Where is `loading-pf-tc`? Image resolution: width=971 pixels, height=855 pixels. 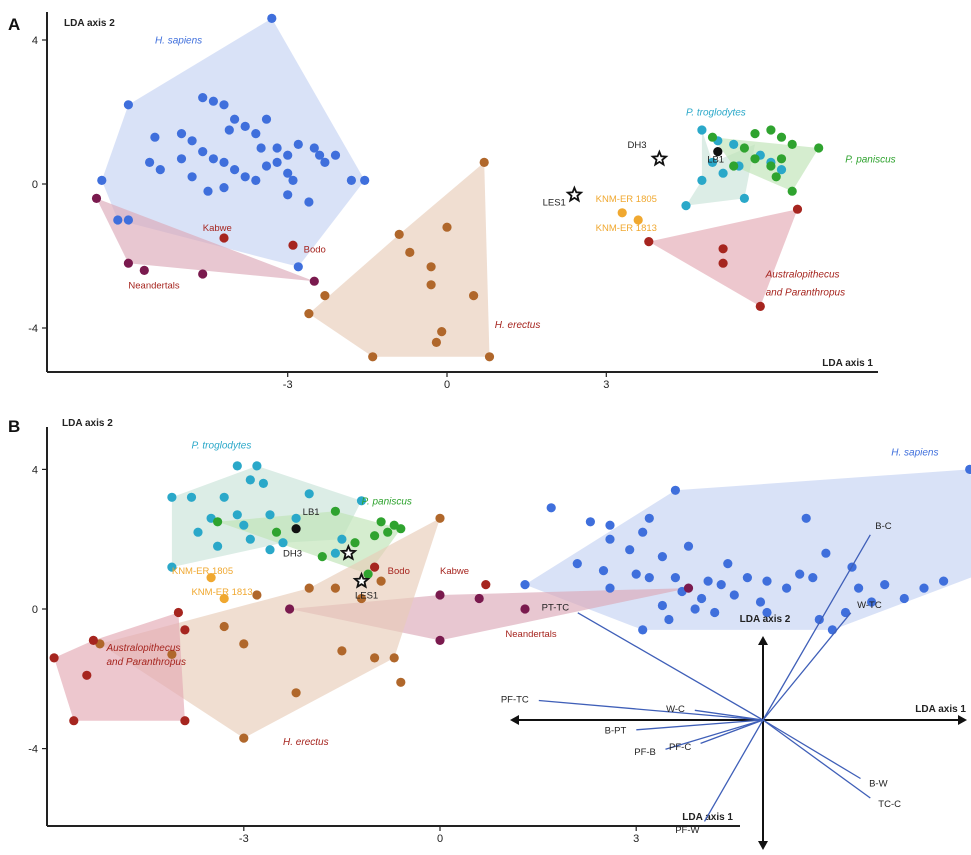 loading-pf-tc is located at coordinates (651, 710).